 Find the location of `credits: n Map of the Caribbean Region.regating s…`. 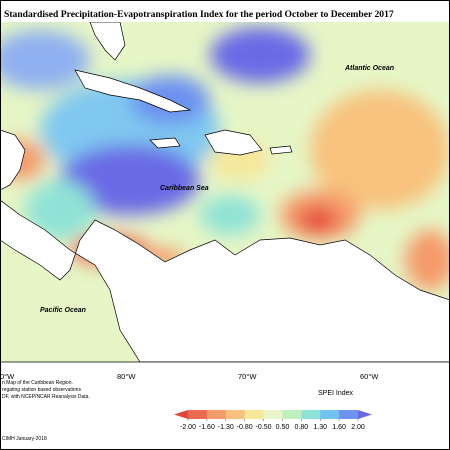

credits: n Map of the Caribbean Region.regating s… is located at coordinates (46, 411).